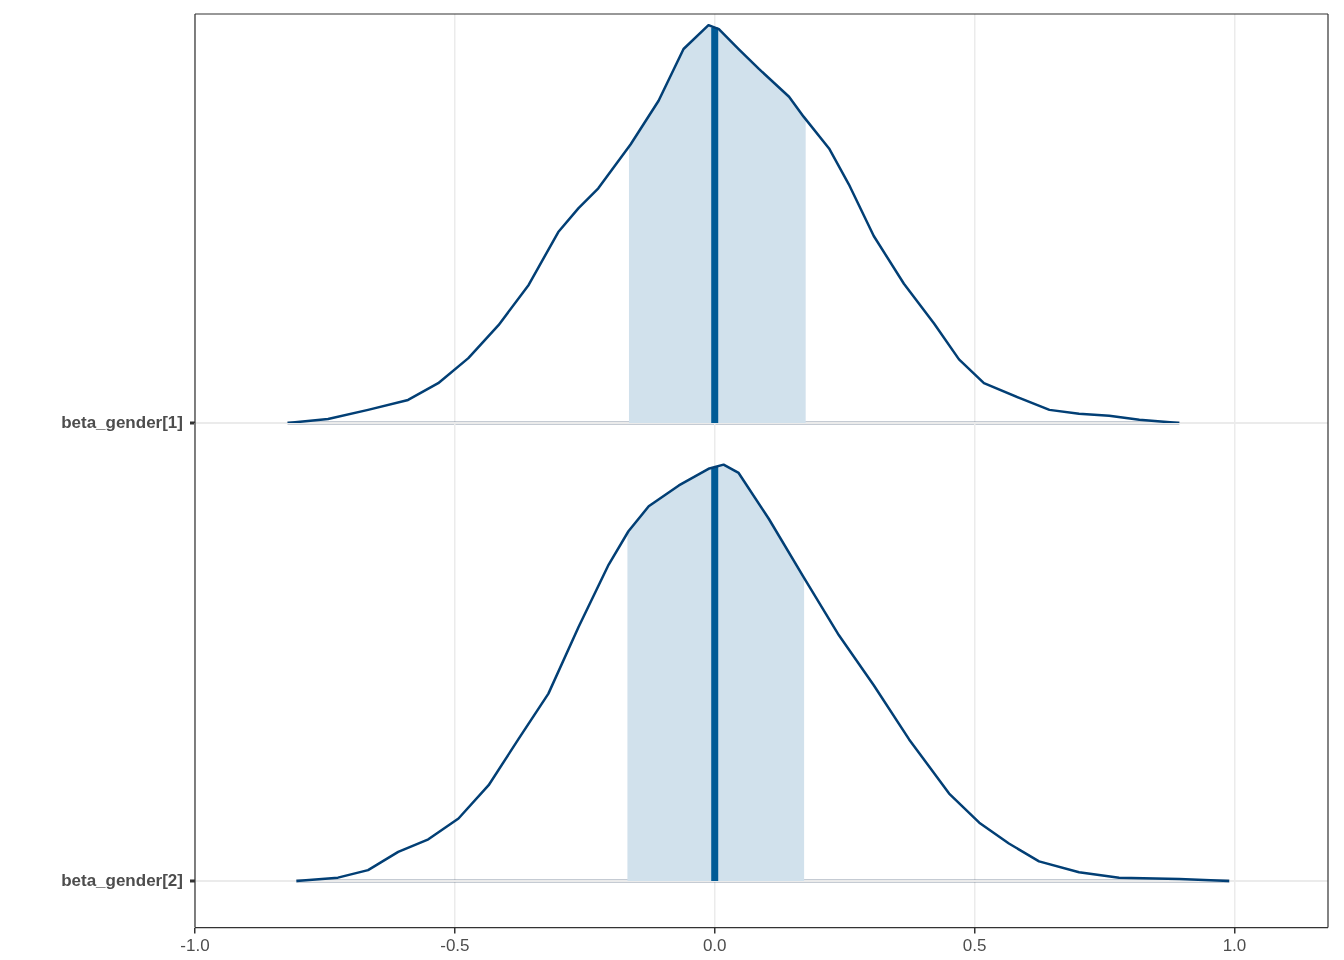 The width and height of the screenshot is (1344, 960). Describe the element at coordinates (455, 946) in the screenshot. I see `x-tick-label: -0.5` at that location.